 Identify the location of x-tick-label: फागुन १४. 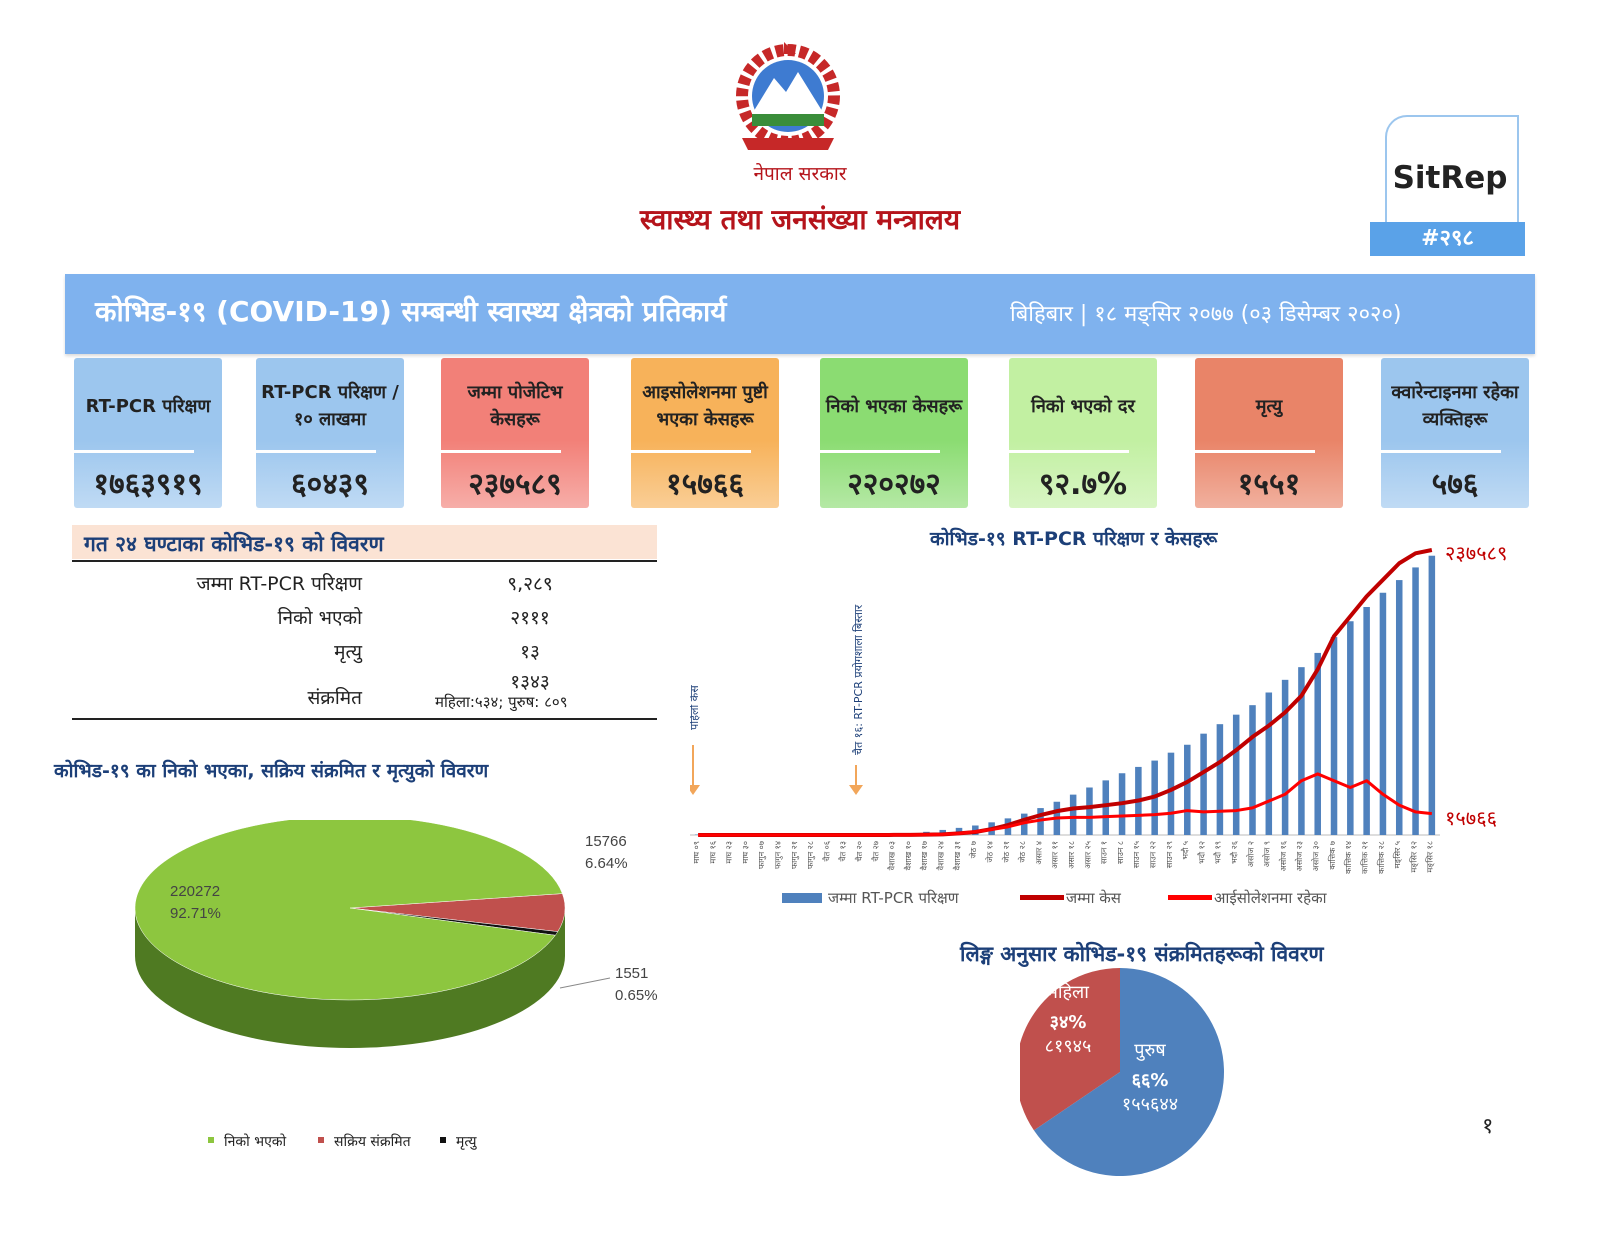
(778, 855).